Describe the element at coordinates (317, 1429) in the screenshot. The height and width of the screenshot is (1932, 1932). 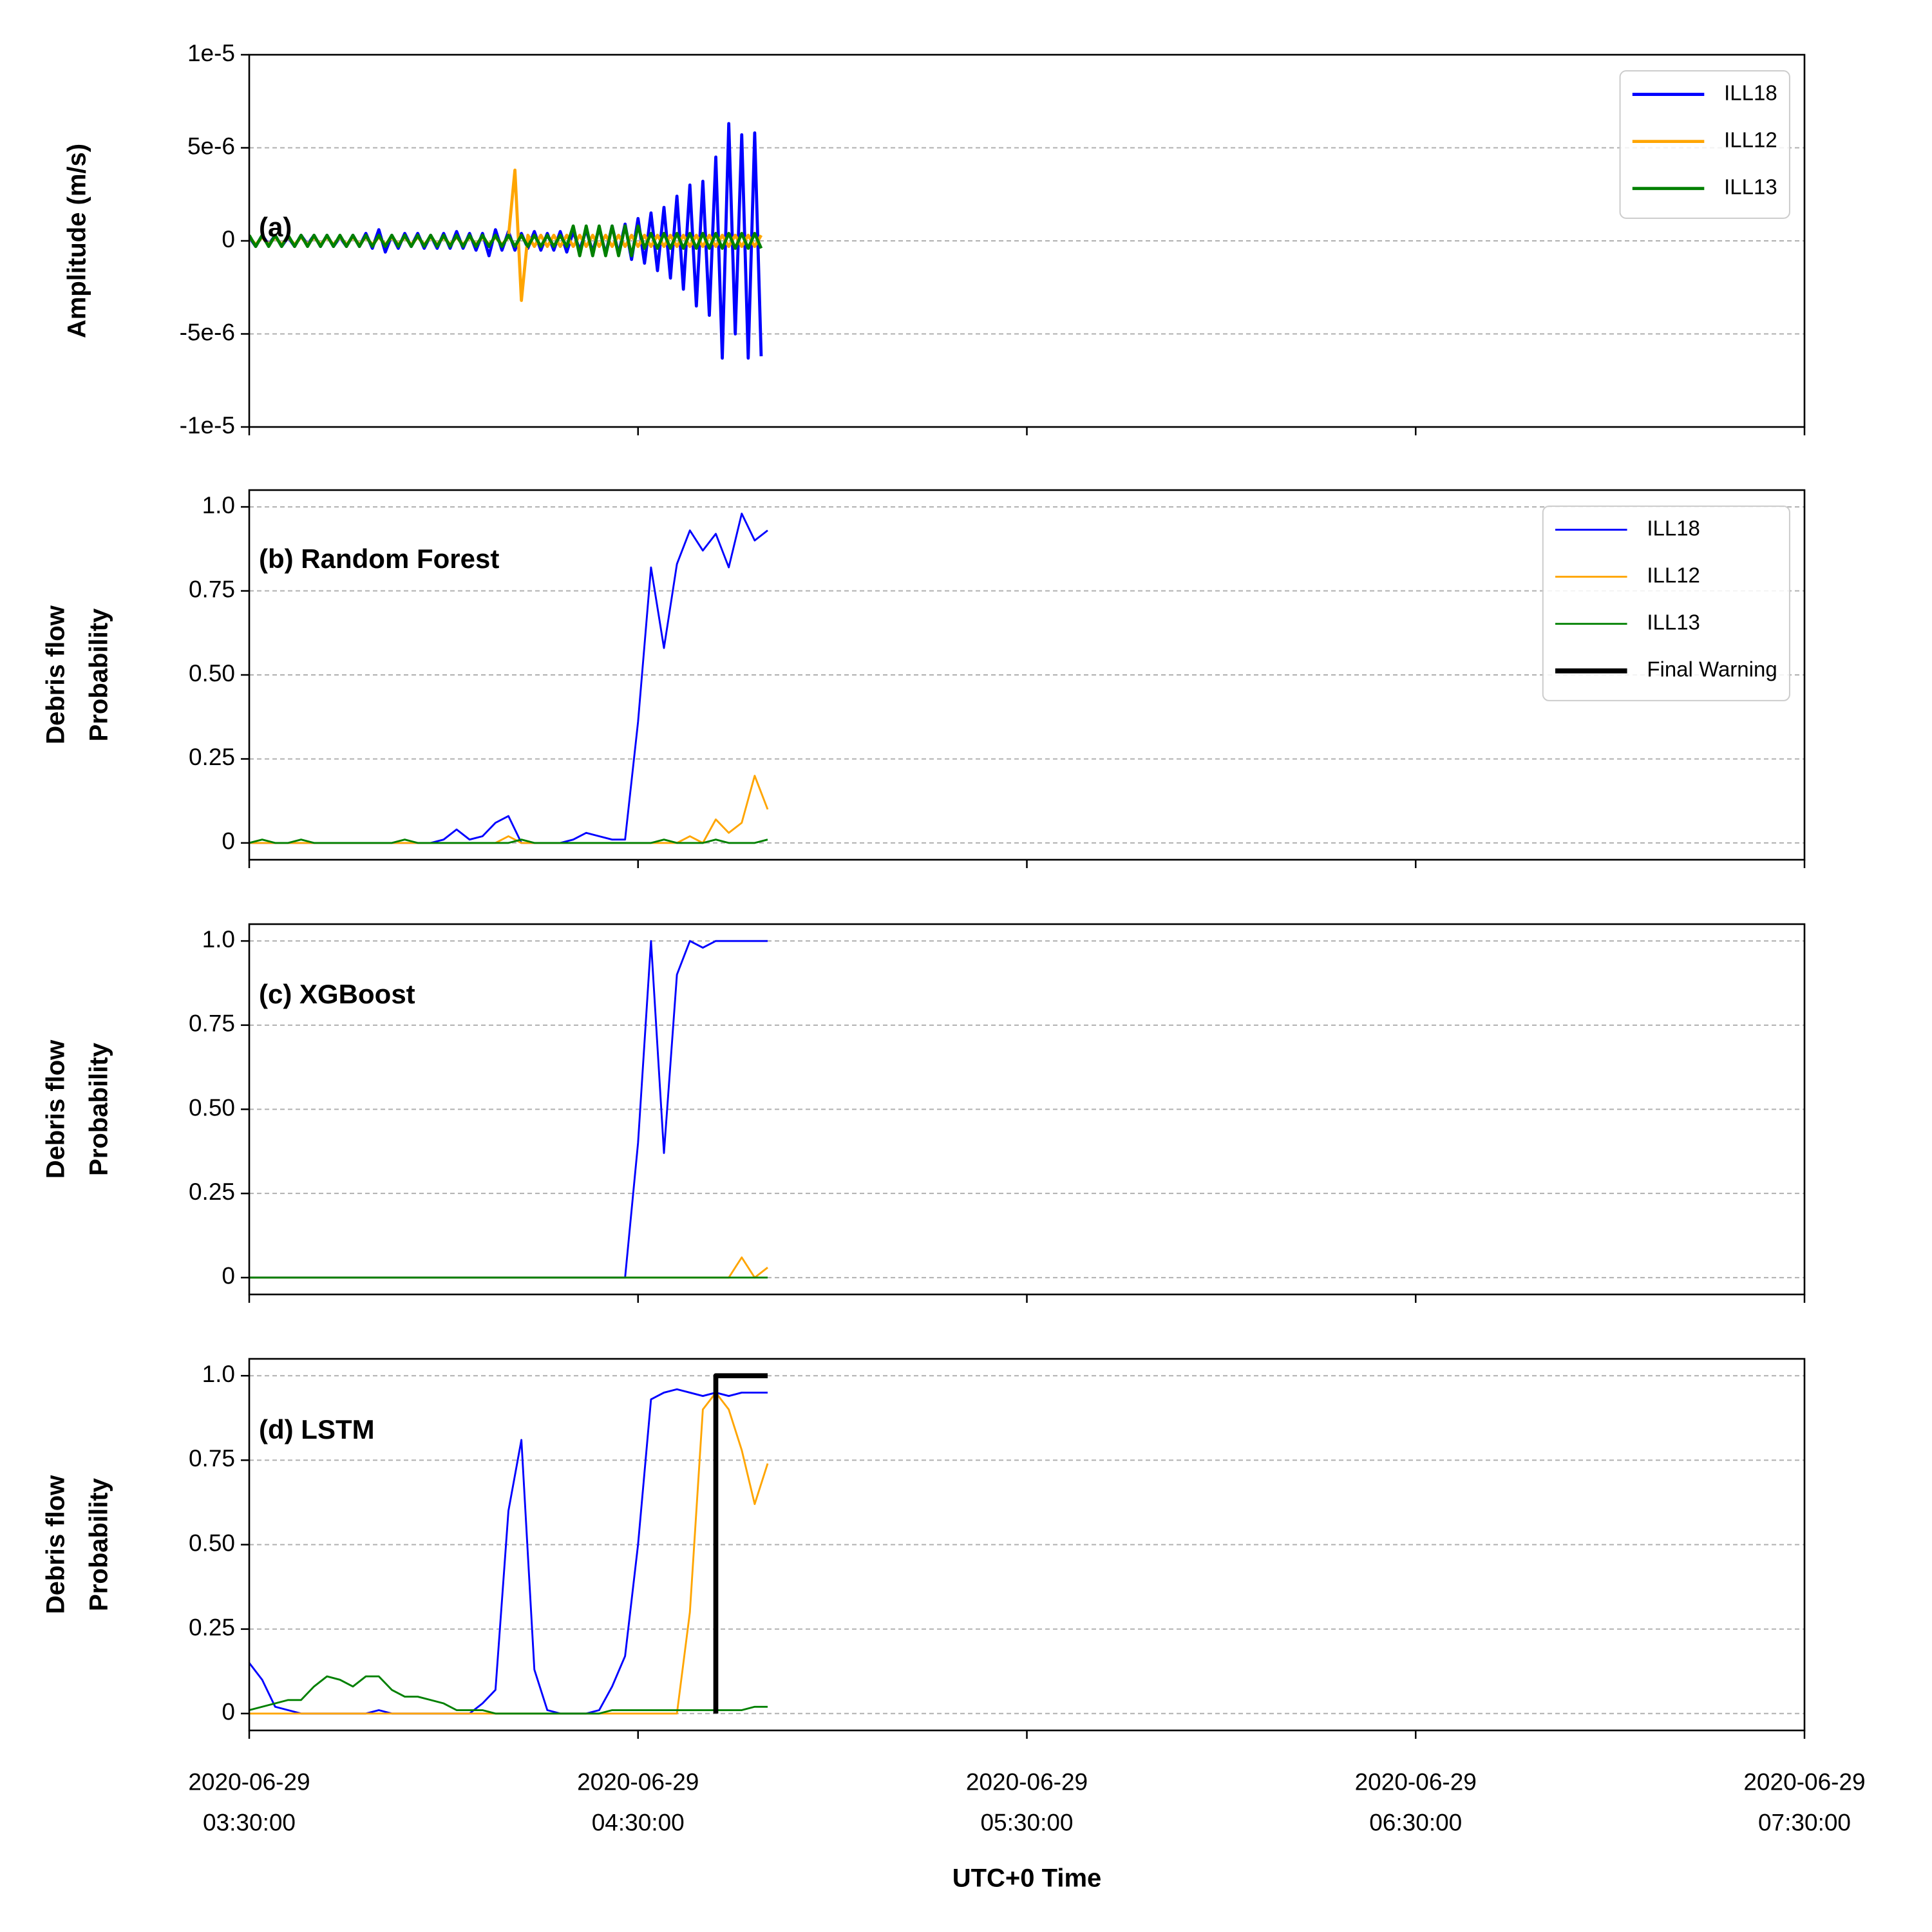
I see `panel-label: (d) LSTM` at that location.